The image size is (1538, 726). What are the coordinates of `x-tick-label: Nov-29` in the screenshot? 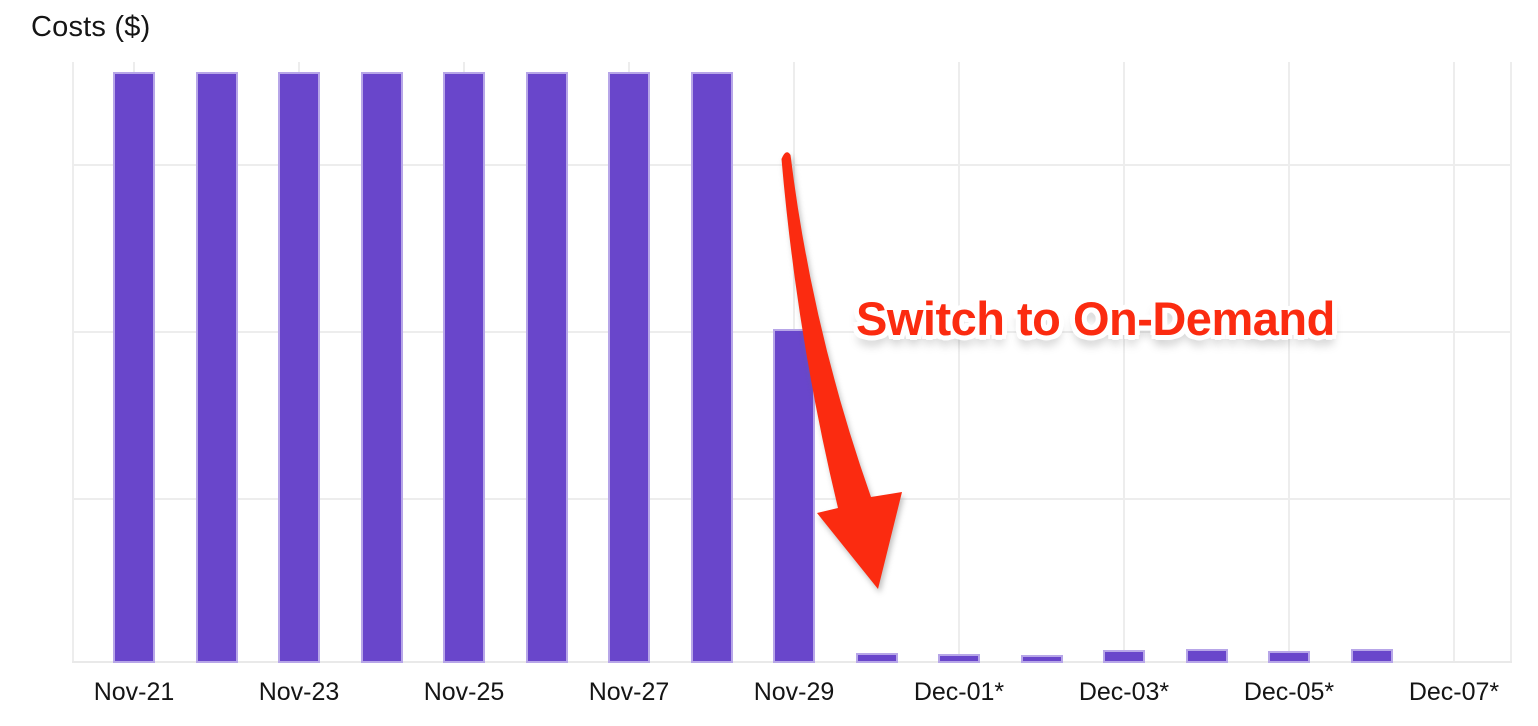 It's located at (794, 692).